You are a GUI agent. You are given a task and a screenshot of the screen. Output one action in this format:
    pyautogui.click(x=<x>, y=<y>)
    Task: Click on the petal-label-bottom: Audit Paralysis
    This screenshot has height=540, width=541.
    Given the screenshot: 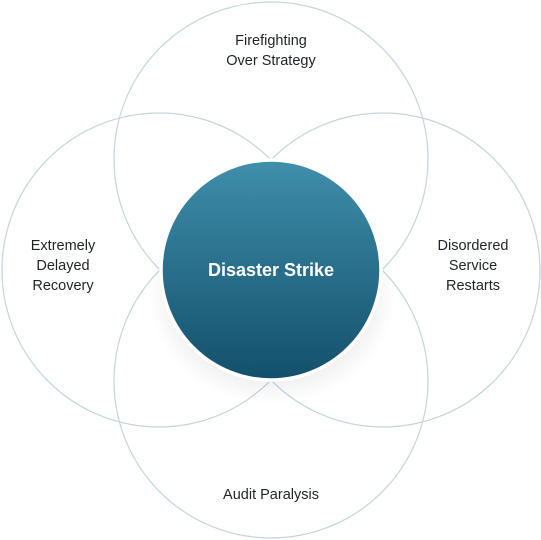 What is the action you would take?
    pyautogui.click(x=271, y=495)
    